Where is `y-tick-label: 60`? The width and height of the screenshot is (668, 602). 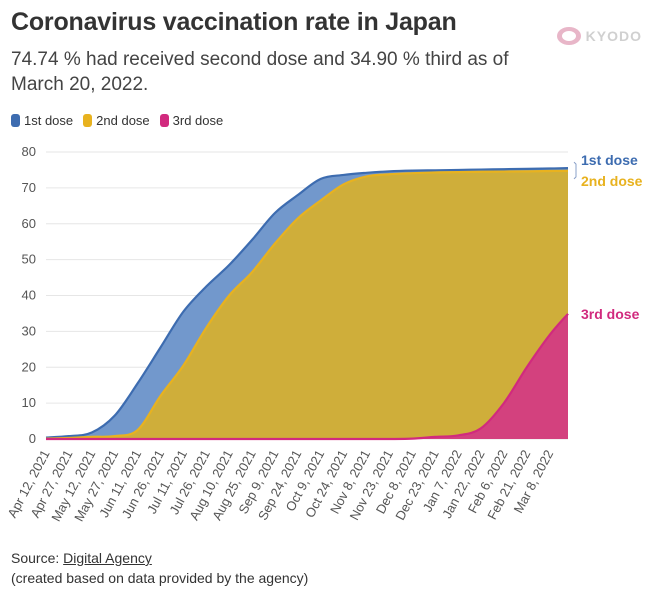 y-tick-label: 60 is located at coordinates (29, 223).